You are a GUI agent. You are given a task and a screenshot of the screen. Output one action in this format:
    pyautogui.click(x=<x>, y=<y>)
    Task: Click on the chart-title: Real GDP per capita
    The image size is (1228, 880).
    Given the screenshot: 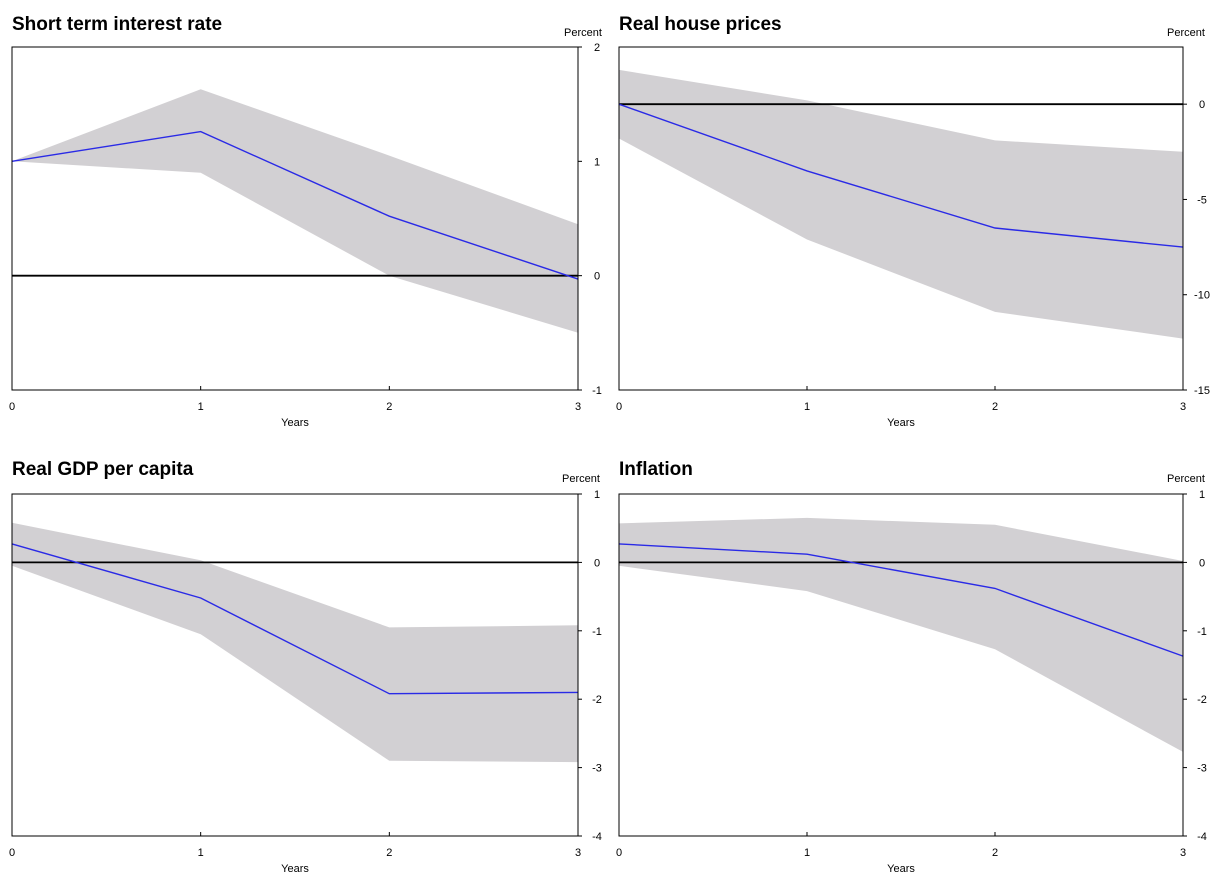 What is the action you would take?
    pyautogui.click(x=103, y=469)
    